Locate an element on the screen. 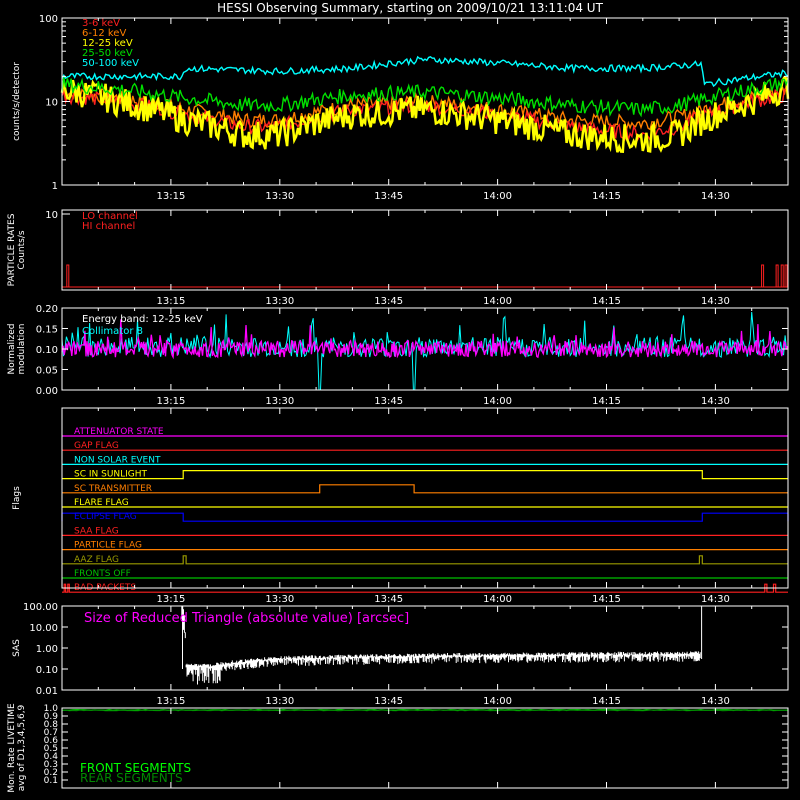 Image resolution: width=800 pixels, height=800 pixels. flag-label: AAZ FLAG is located at coordinates (96, 560).